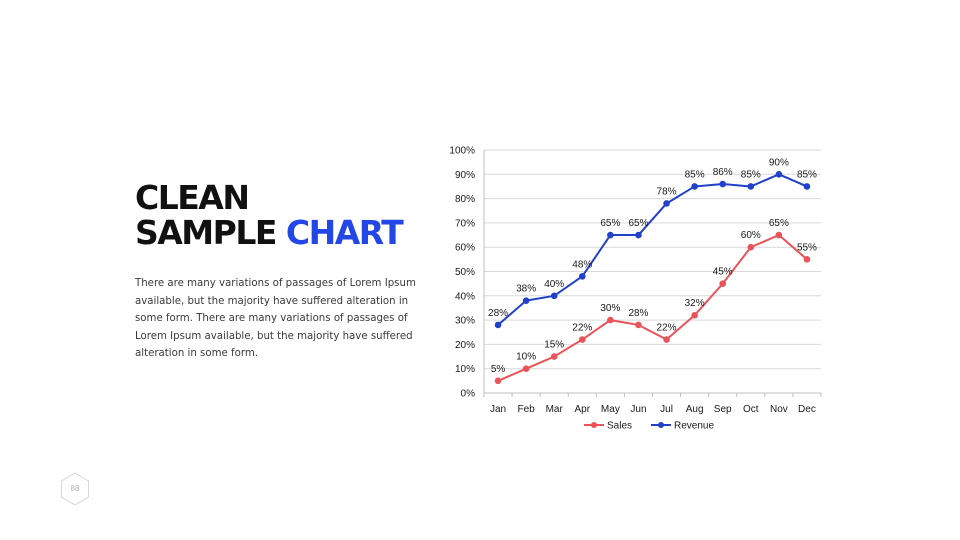 The image size is (960, 540). What do you see at coordinates (723, 272) in the screenshot?
I see `sales-data-label: 45%` at bounding box center [723, 272].